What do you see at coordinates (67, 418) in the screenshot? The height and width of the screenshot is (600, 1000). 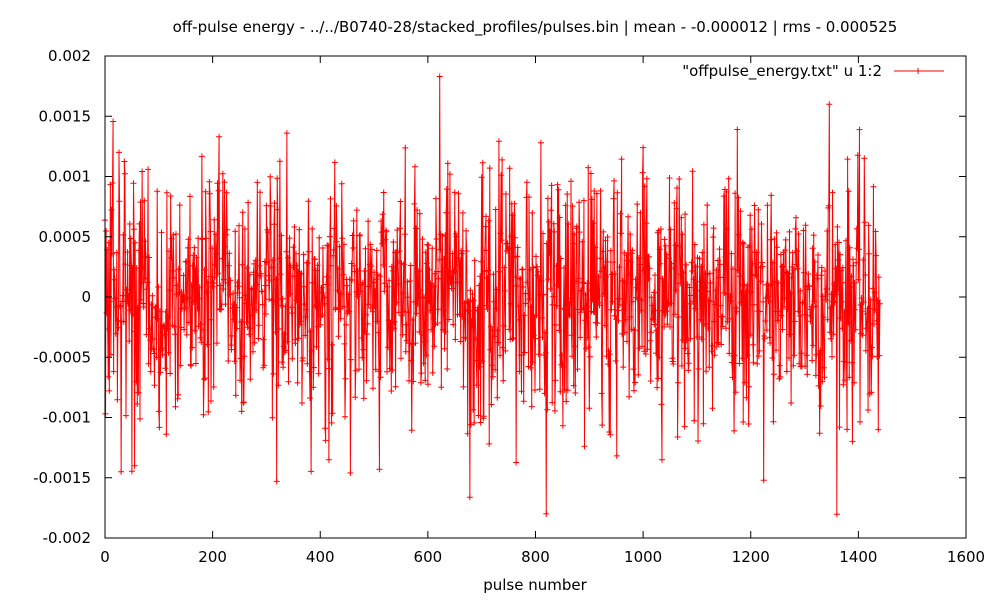 I see `y-tick-label: -0.001` at bounding box center [67, 418].